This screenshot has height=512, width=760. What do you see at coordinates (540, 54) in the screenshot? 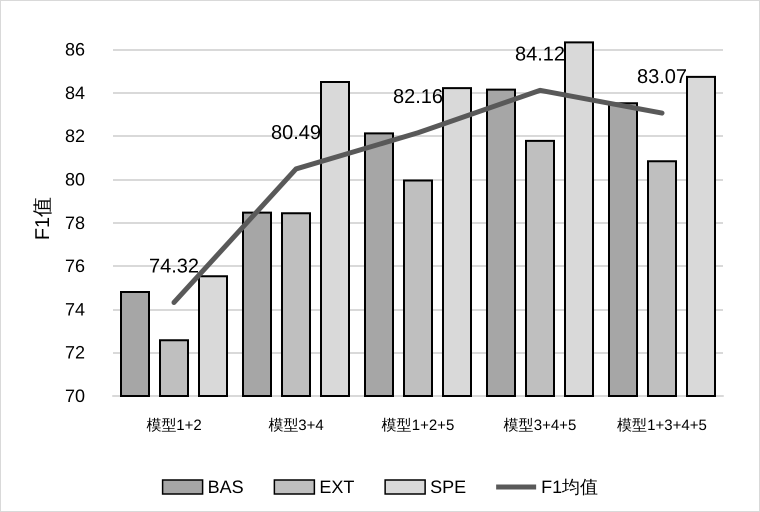
I see `data-label: 84.12` at bounding box center [540, 54].